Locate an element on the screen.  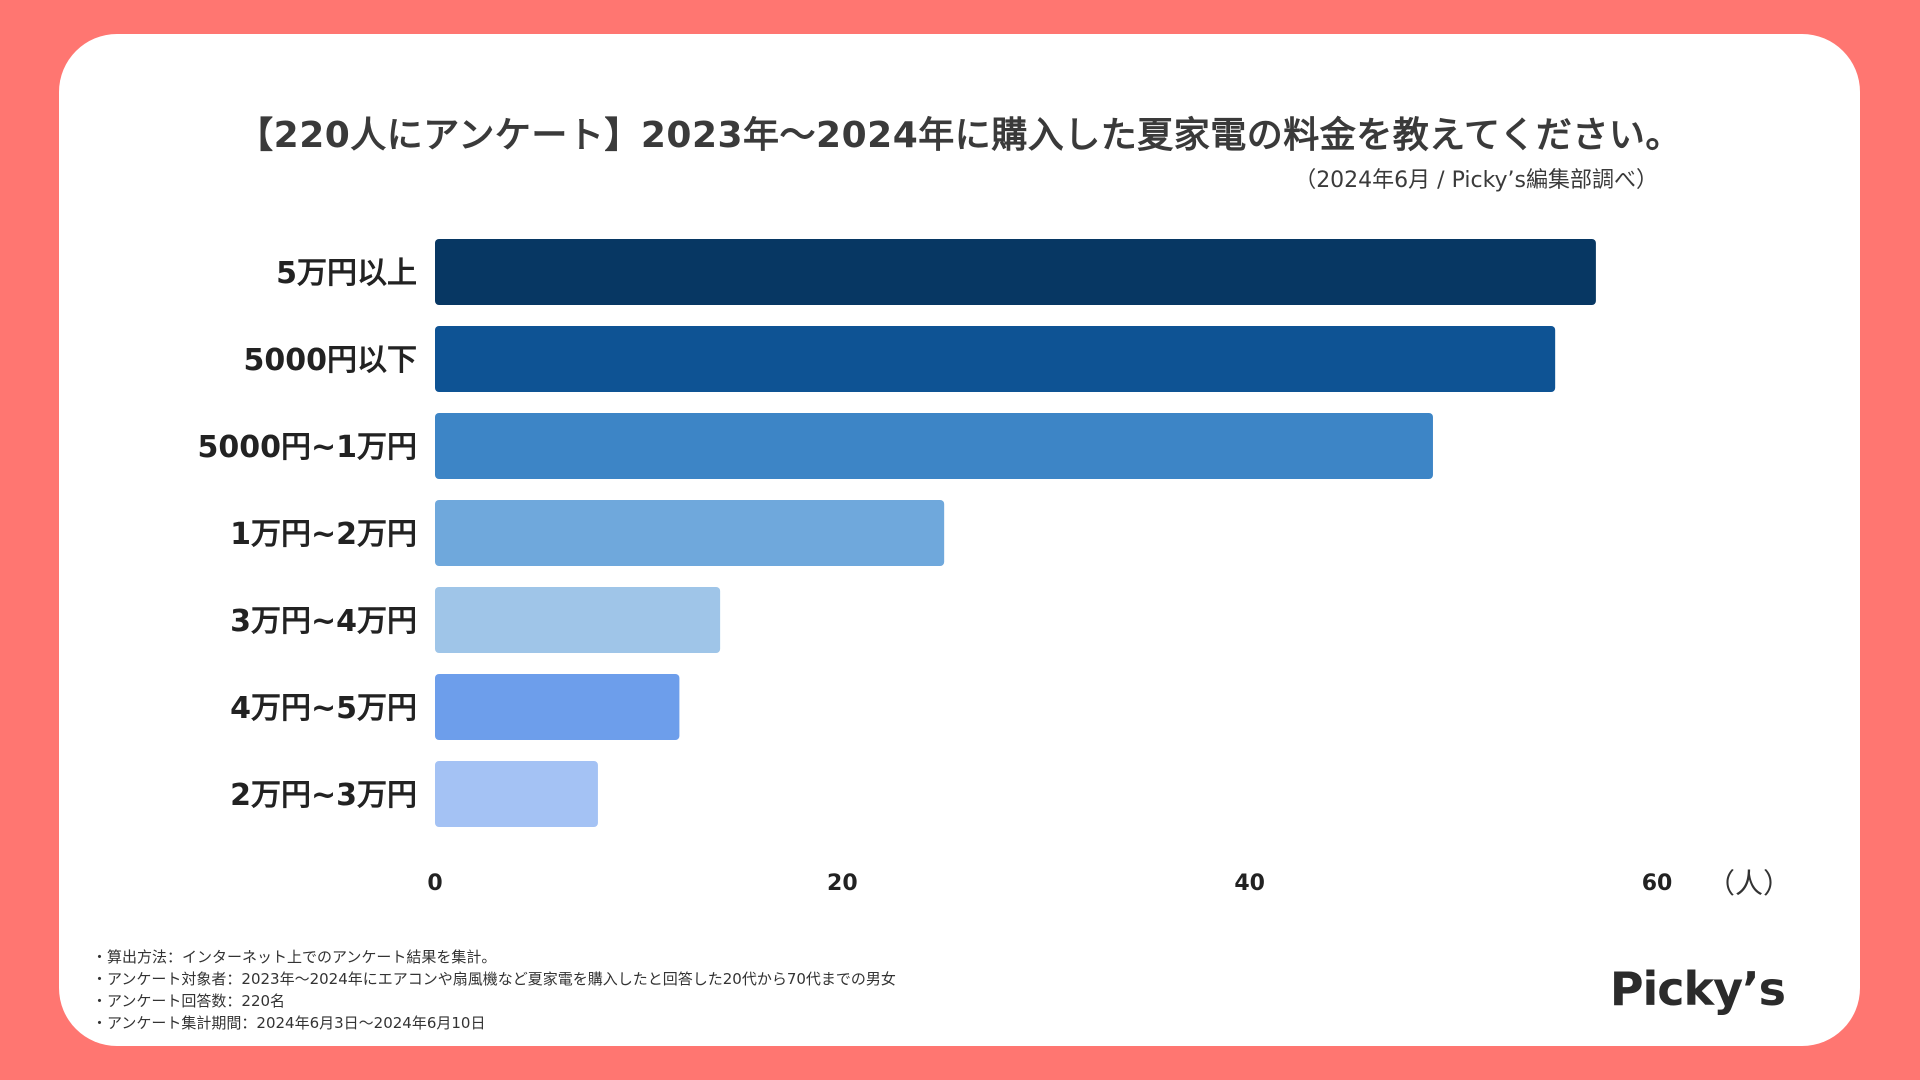
category-label-2: 5000円以下 is located at coordinates (331, 360).